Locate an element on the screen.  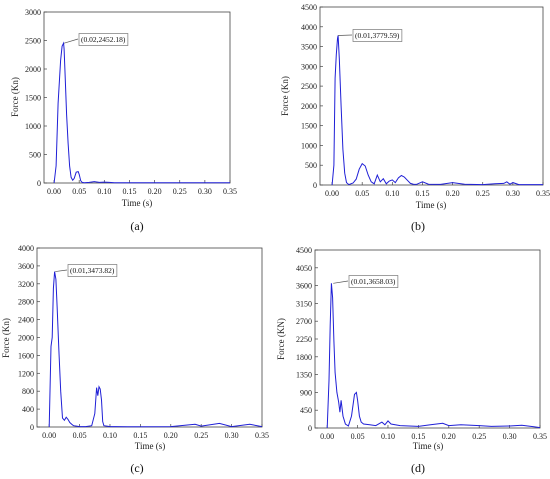
ytick-label-b: 4500 is located at coordinates (309, 7).